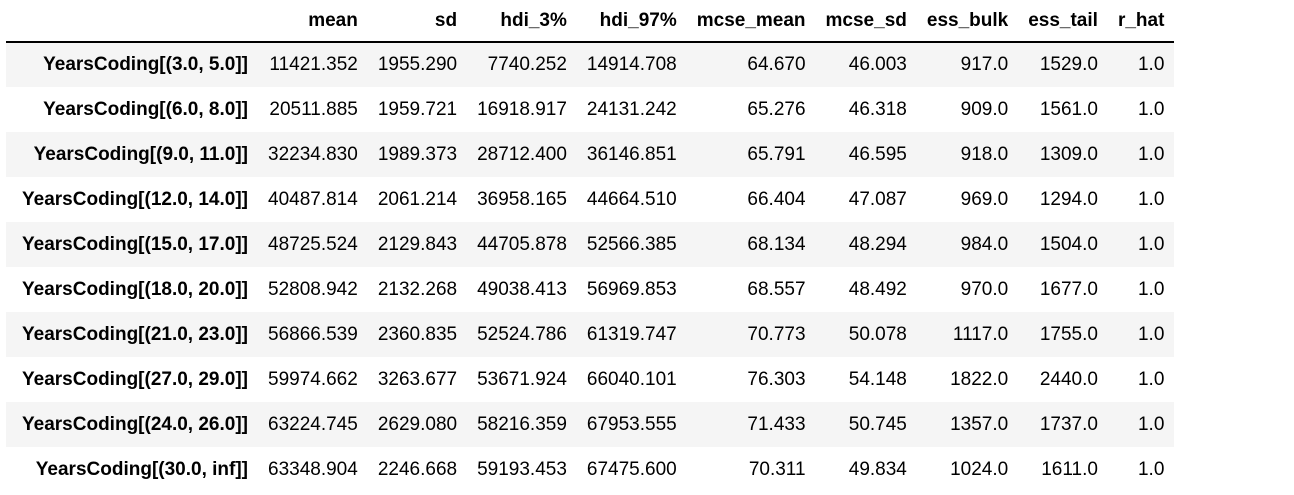 The width and height of the screenshot is (1294, 495). What do you see at coordinates (313, 334) in the screenshot?
I see `table-cell: 56866.539` at bounding box center [313, 334].